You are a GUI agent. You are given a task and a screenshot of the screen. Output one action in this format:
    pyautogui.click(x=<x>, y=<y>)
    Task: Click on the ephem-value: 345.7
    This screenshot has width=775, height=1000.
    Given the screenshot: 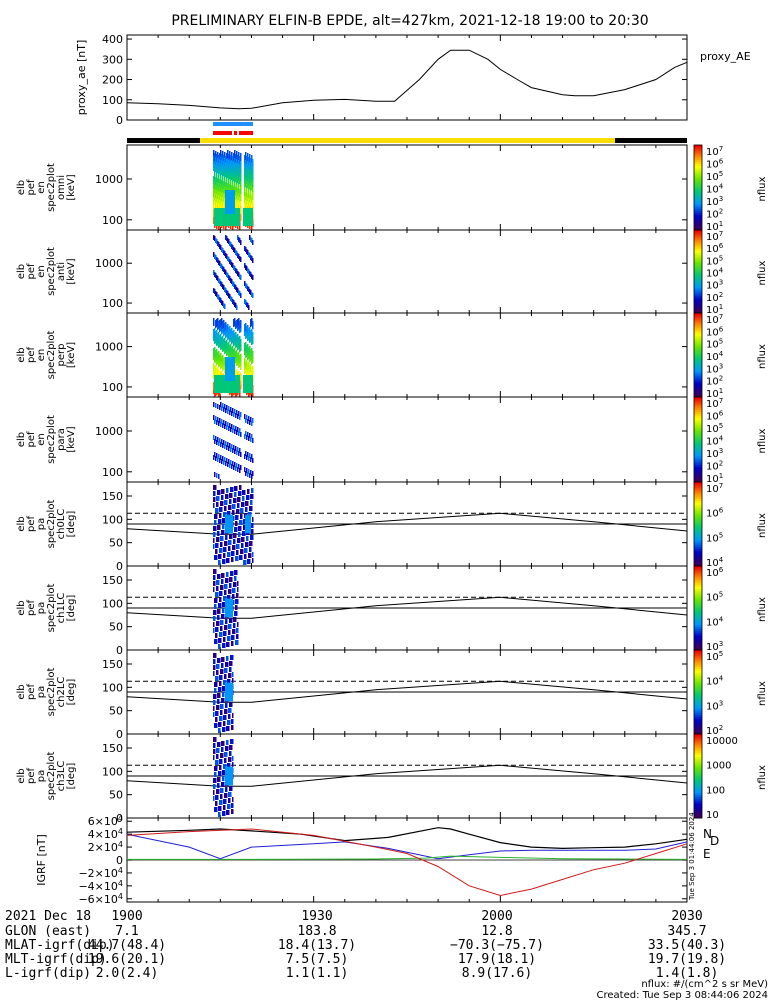 What is the action you would take?
    pyautogui.click(x=686, y=931)
    